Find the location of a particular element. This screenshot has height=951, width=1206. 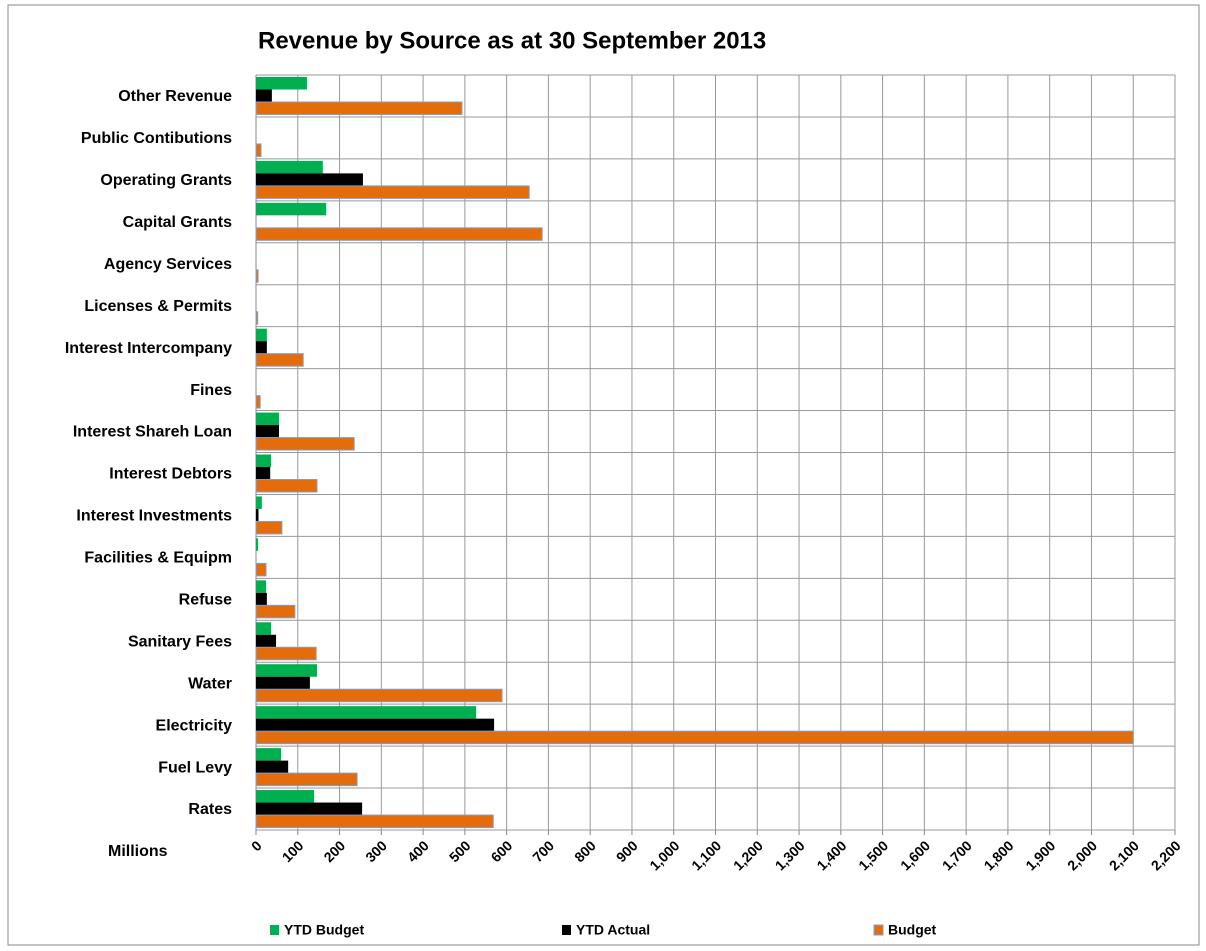

y-tick-label: Public Contibutions is located at coordinates (156, 138).